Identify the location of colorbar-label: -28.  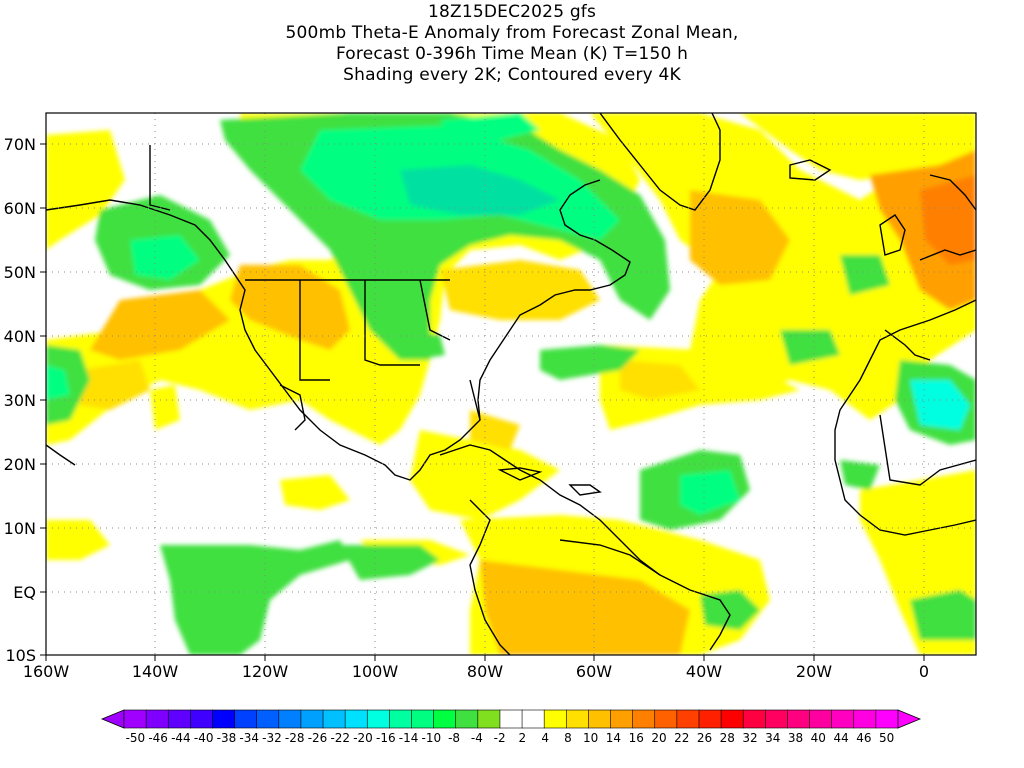
(295, 738).